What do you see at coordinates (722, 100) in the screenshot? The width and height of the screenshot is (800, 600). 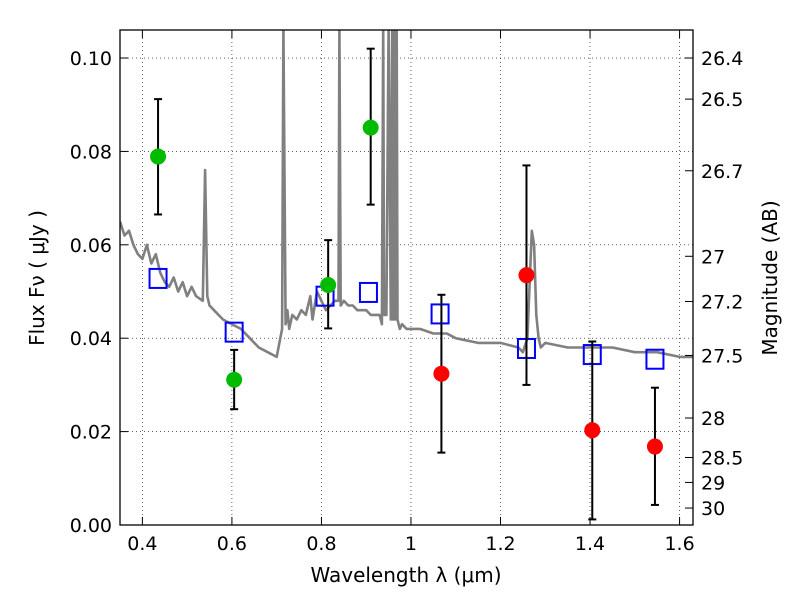 I see `y-right-tick-label: 26.5` at bounding box center [722, 100].